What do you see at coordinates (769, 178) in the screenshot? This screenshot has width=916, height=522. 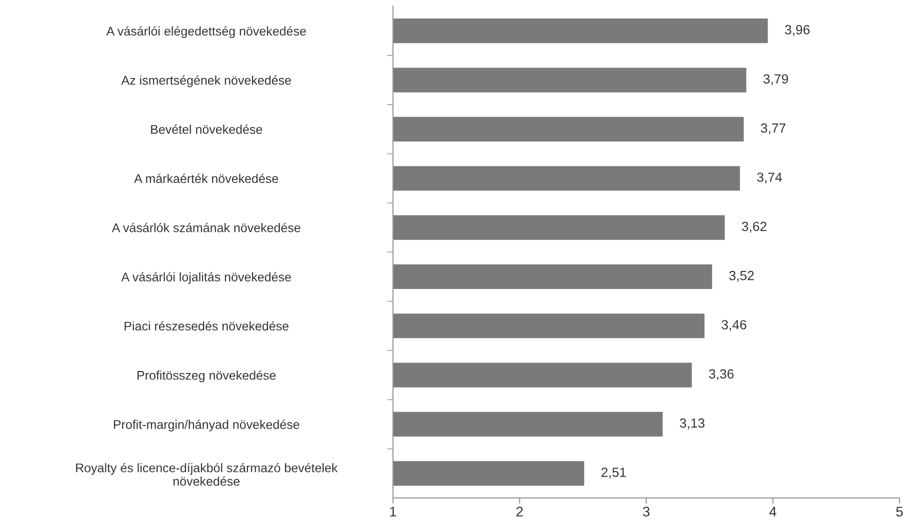 I see `data-label: 3,74` at bounding box center [769, 178].